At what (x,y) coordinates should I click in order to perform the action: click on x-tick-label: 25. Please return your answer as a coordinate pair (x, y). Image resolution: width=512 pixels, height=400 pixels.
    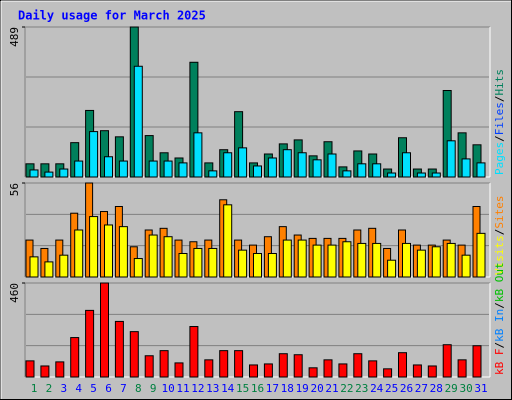
    Looking at the image, I should click on (391, 388).